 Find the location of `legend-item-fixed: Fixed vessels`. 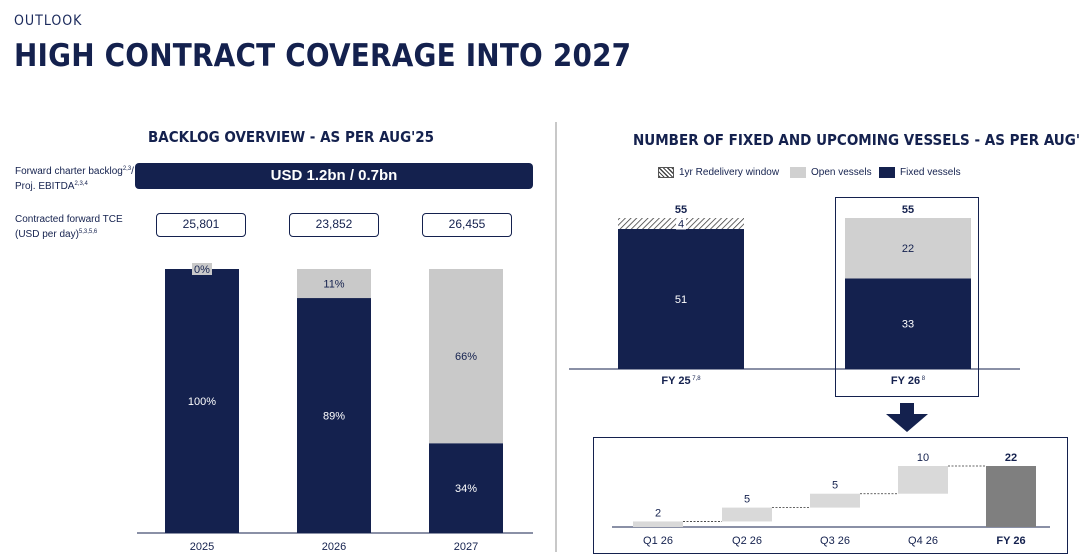

legend-item-fixed: Fixed vessels is located at coordinates (920, 172).